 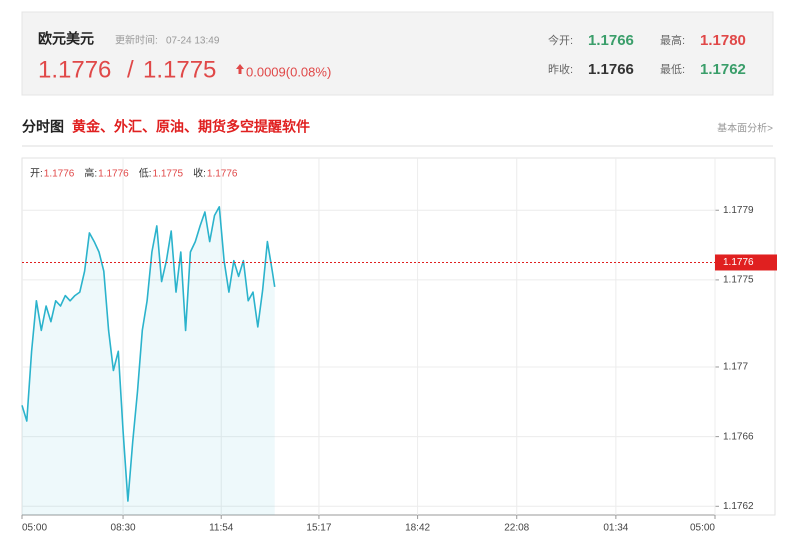 What do you see at coordinates (738, 436) in the screenshot?
I see `y-tick-label: 1.1766` at bounding box center [738, 436].